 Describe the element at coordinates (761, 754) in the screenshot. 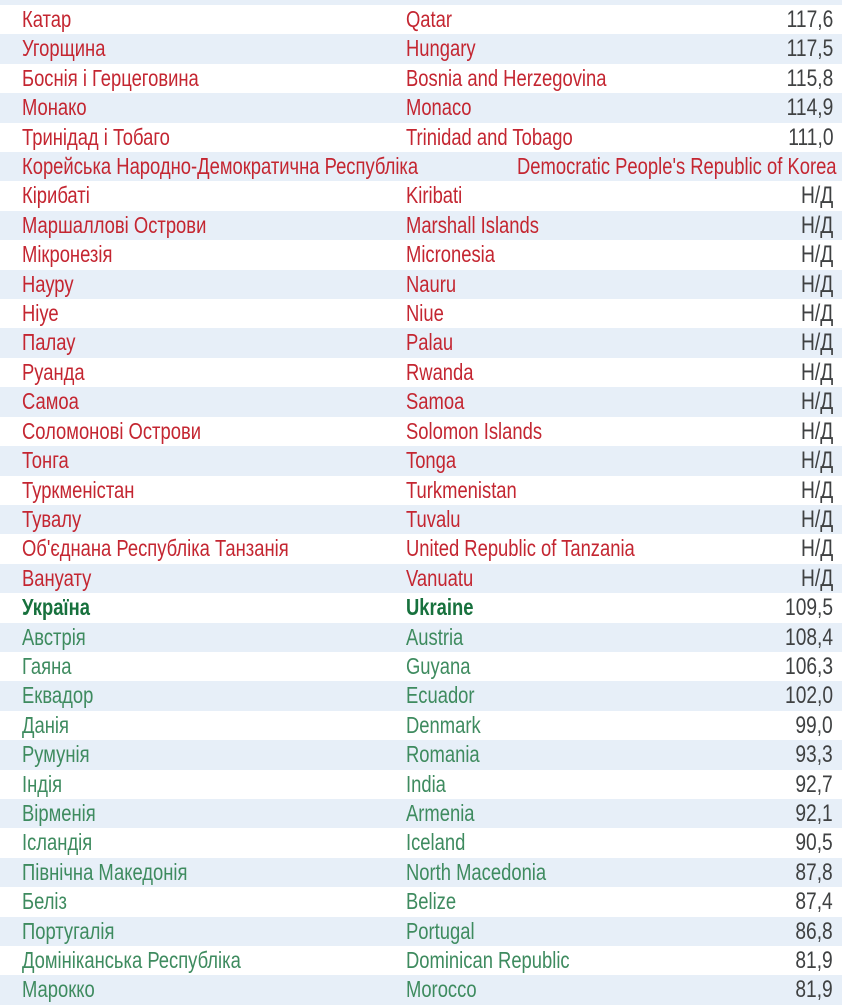

I see `value-cell: 93,3` at that location.